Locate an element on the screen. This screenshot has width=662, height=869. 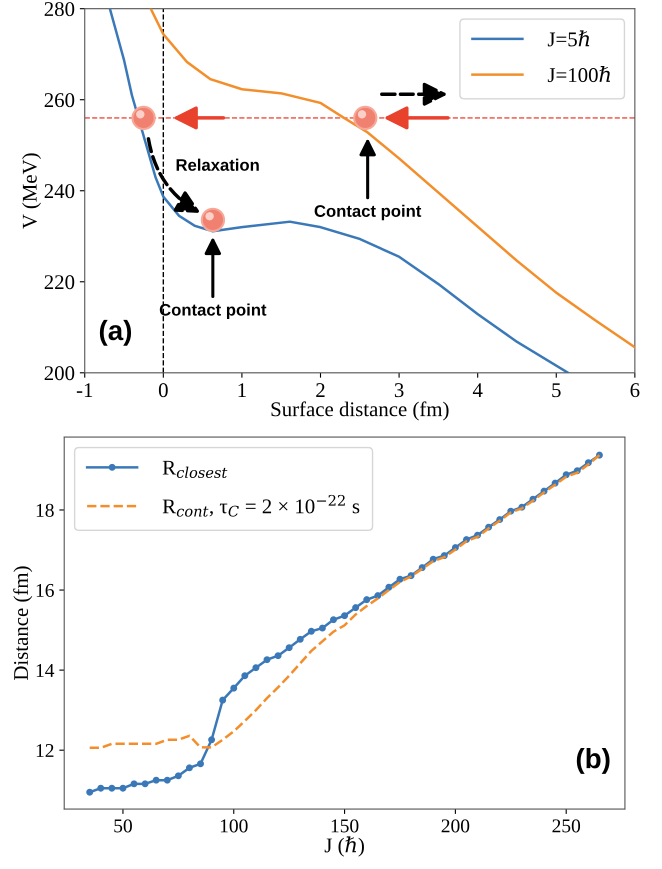
x-tick-label: 50 is located at coordinates (123, 825).